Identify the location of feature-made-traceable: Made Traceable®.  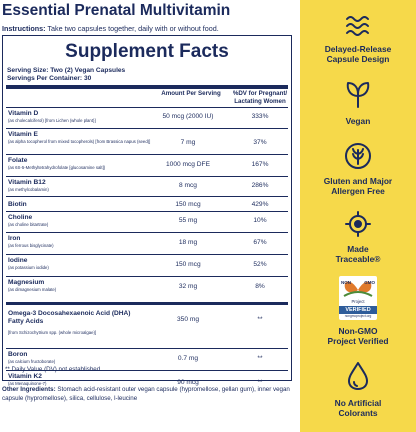
(358, 254).